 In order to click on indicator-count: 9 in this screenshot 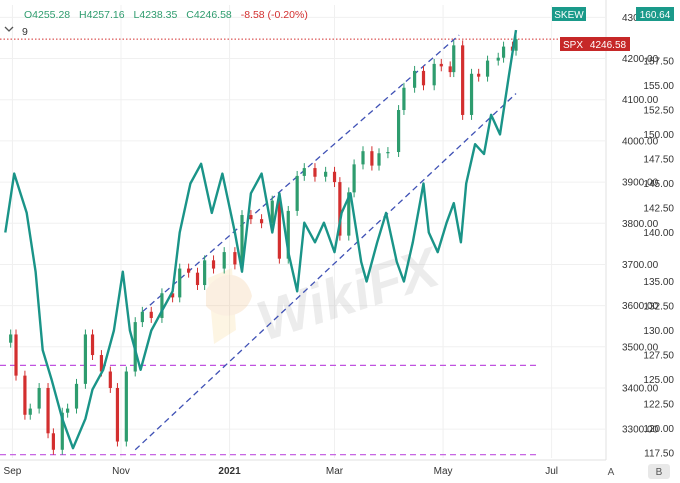, I will do `click(25, 32)`.